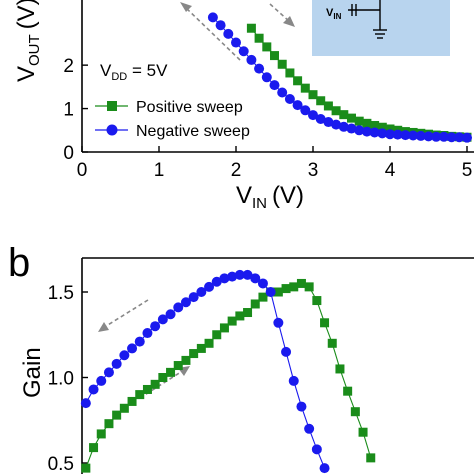  I want to click on panel-b-label: b, so click(19, 263).